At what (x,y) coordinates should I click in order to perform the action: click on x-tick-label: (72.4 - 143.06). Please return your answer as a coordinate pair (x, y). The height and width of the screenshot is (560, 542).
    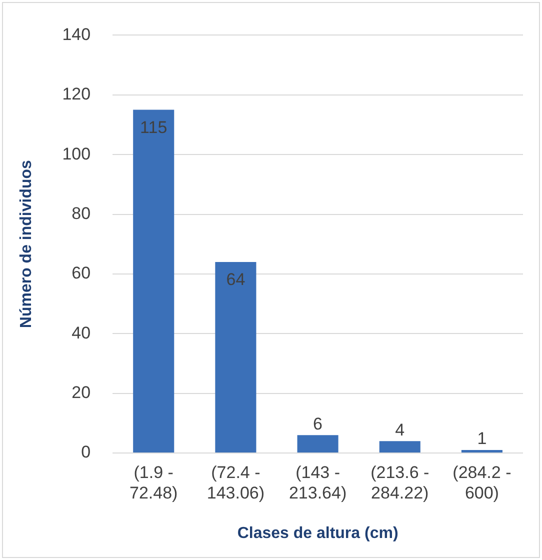
    Looking at the image, I should click on (235, 482).